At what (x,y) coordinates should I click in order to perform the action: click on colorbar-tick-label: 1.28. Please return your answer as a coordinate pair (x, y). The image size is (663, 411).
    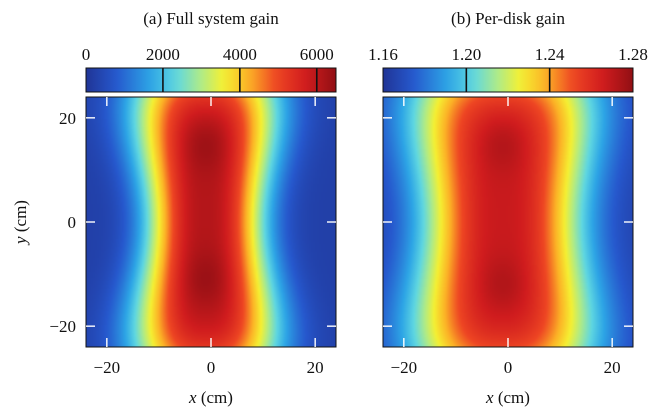
    Looking at the image, I should click on (633, 54).